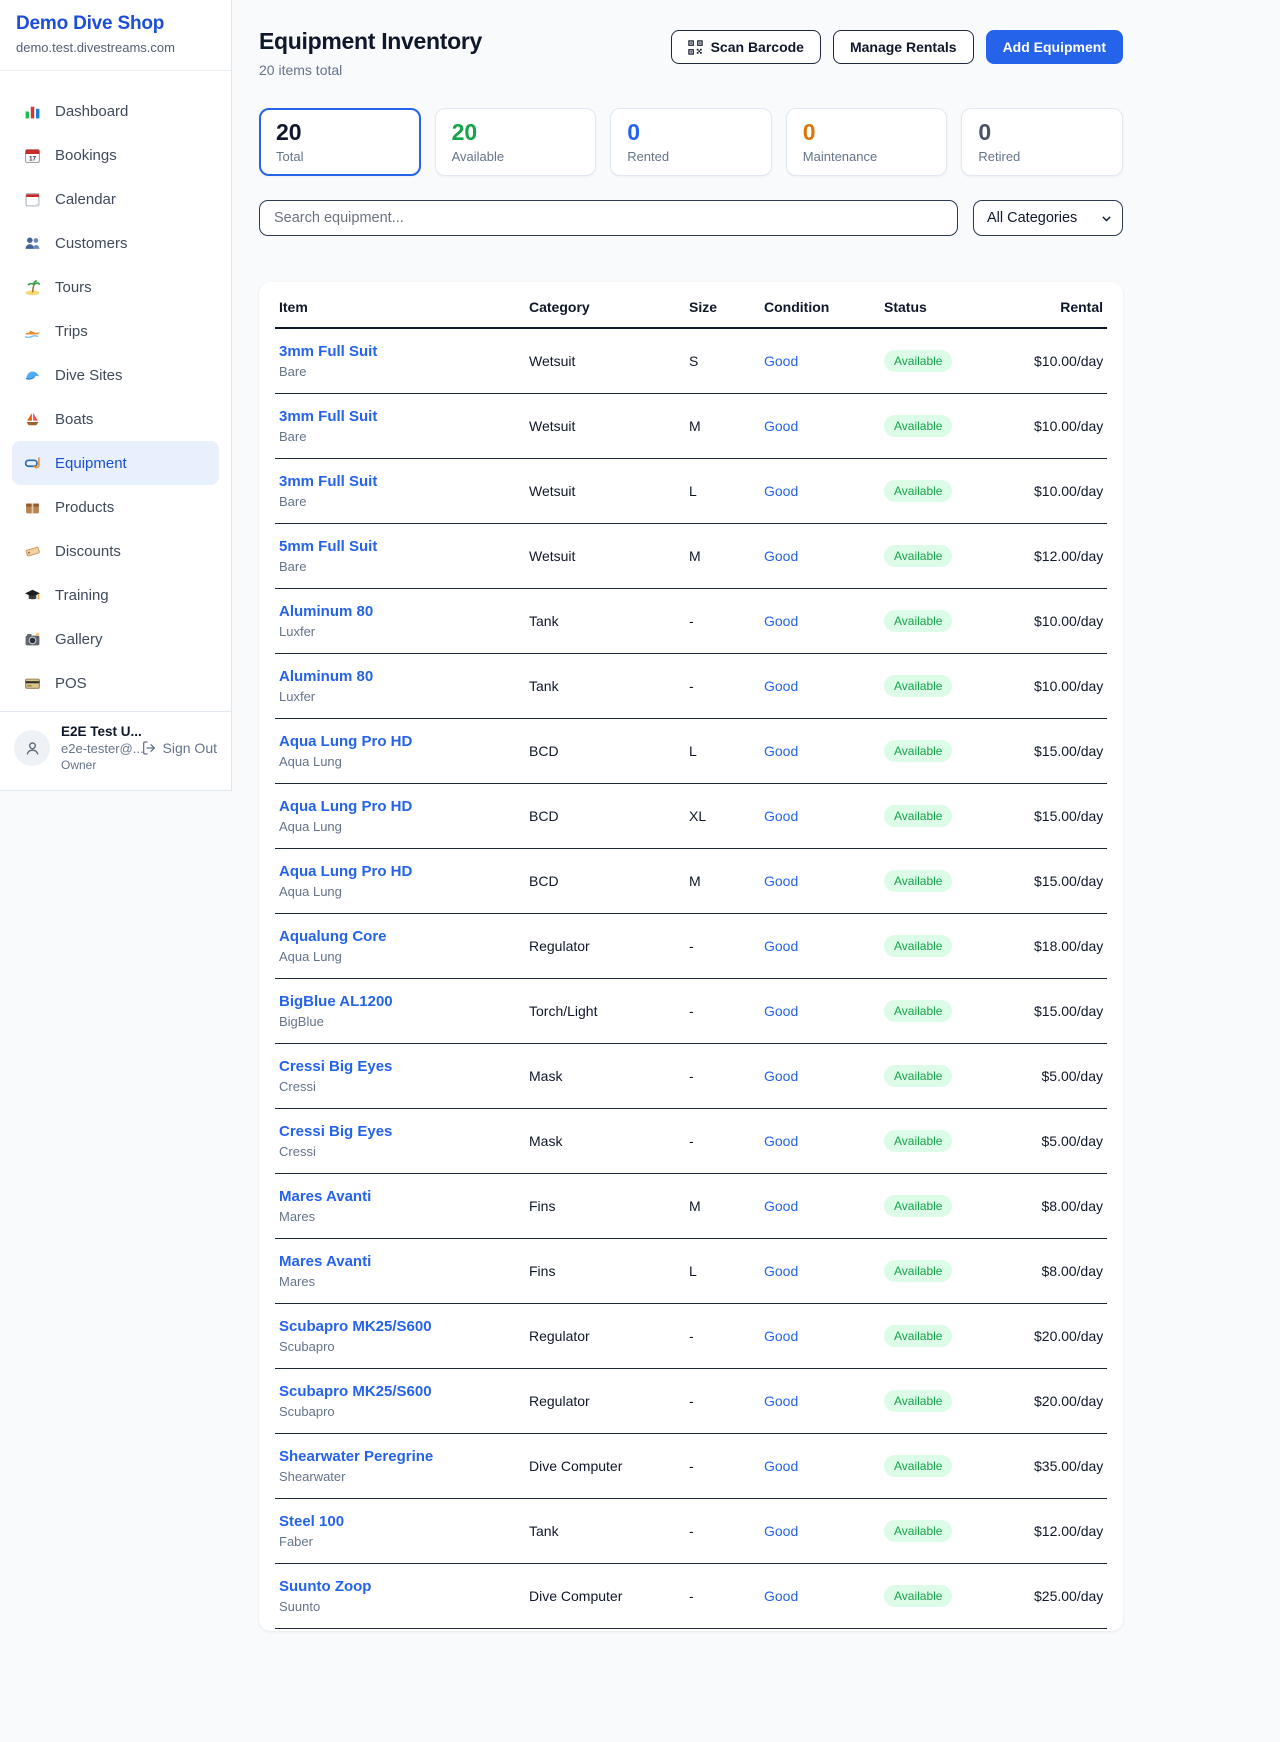 This screenshot has width=1280, height=1742. What do you see at coordinates (605, 1271) in the screenshot?
I see `cell-category: Fins` at bounding box center [605, 1271].